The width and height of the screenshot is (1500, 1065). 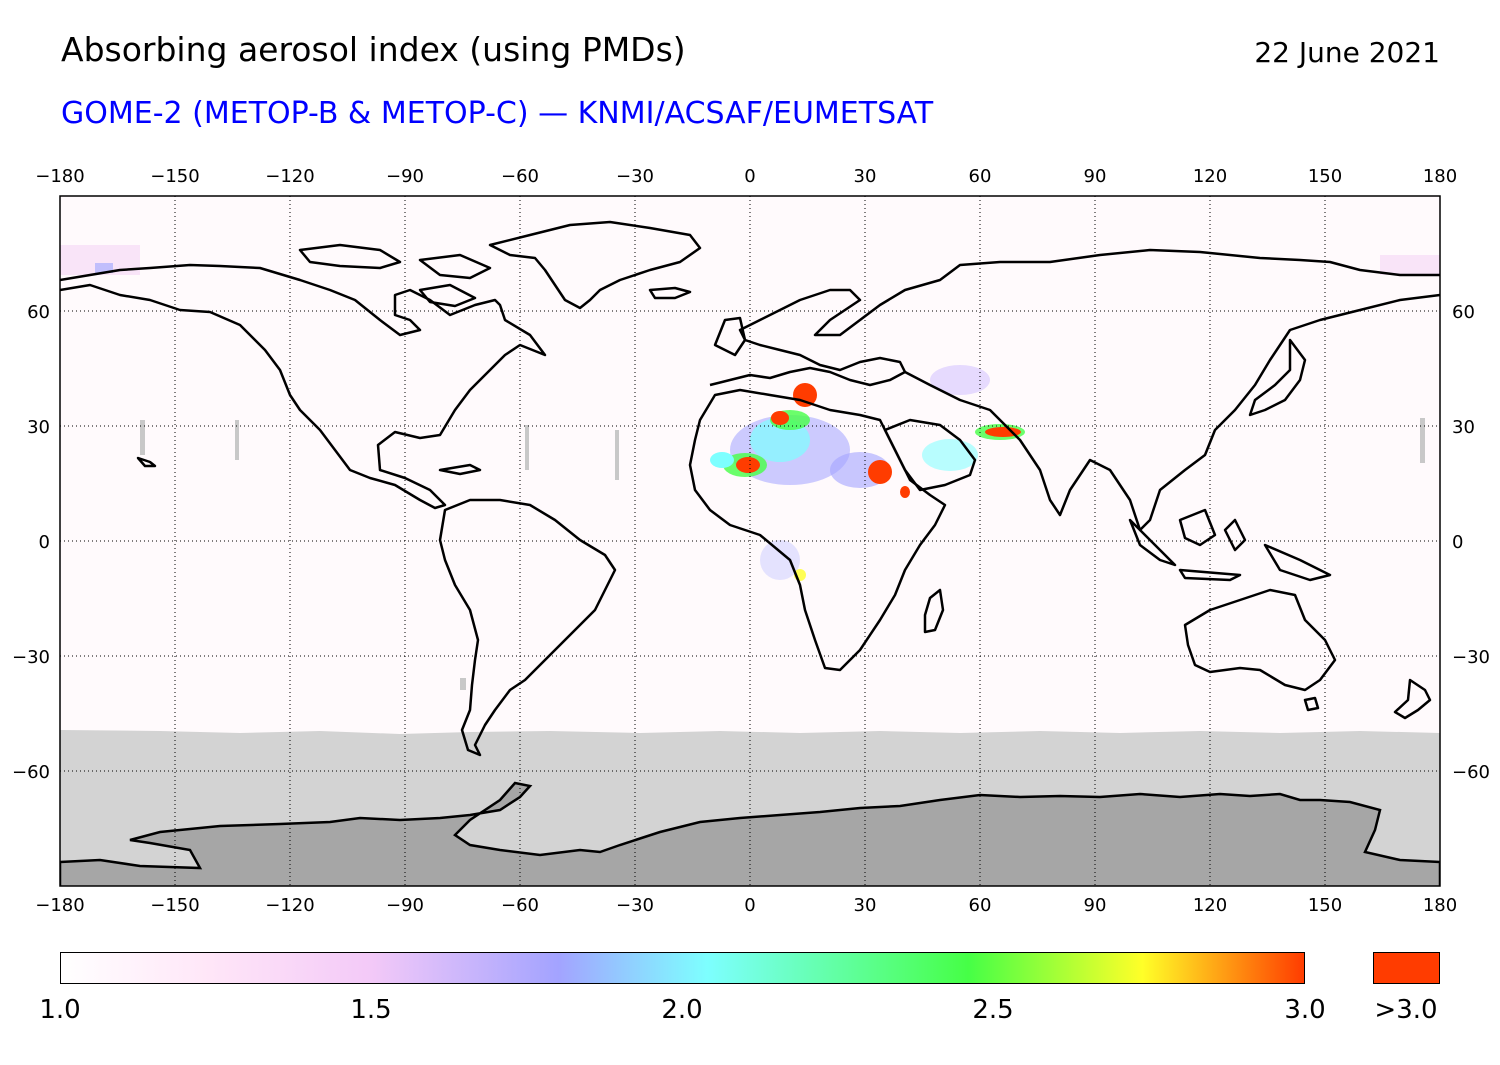 What do you see at coordinates (1305, 1010) in the screenshot?
I see `colorbar-label: 3.0` at bounding box center [1305, 1010].